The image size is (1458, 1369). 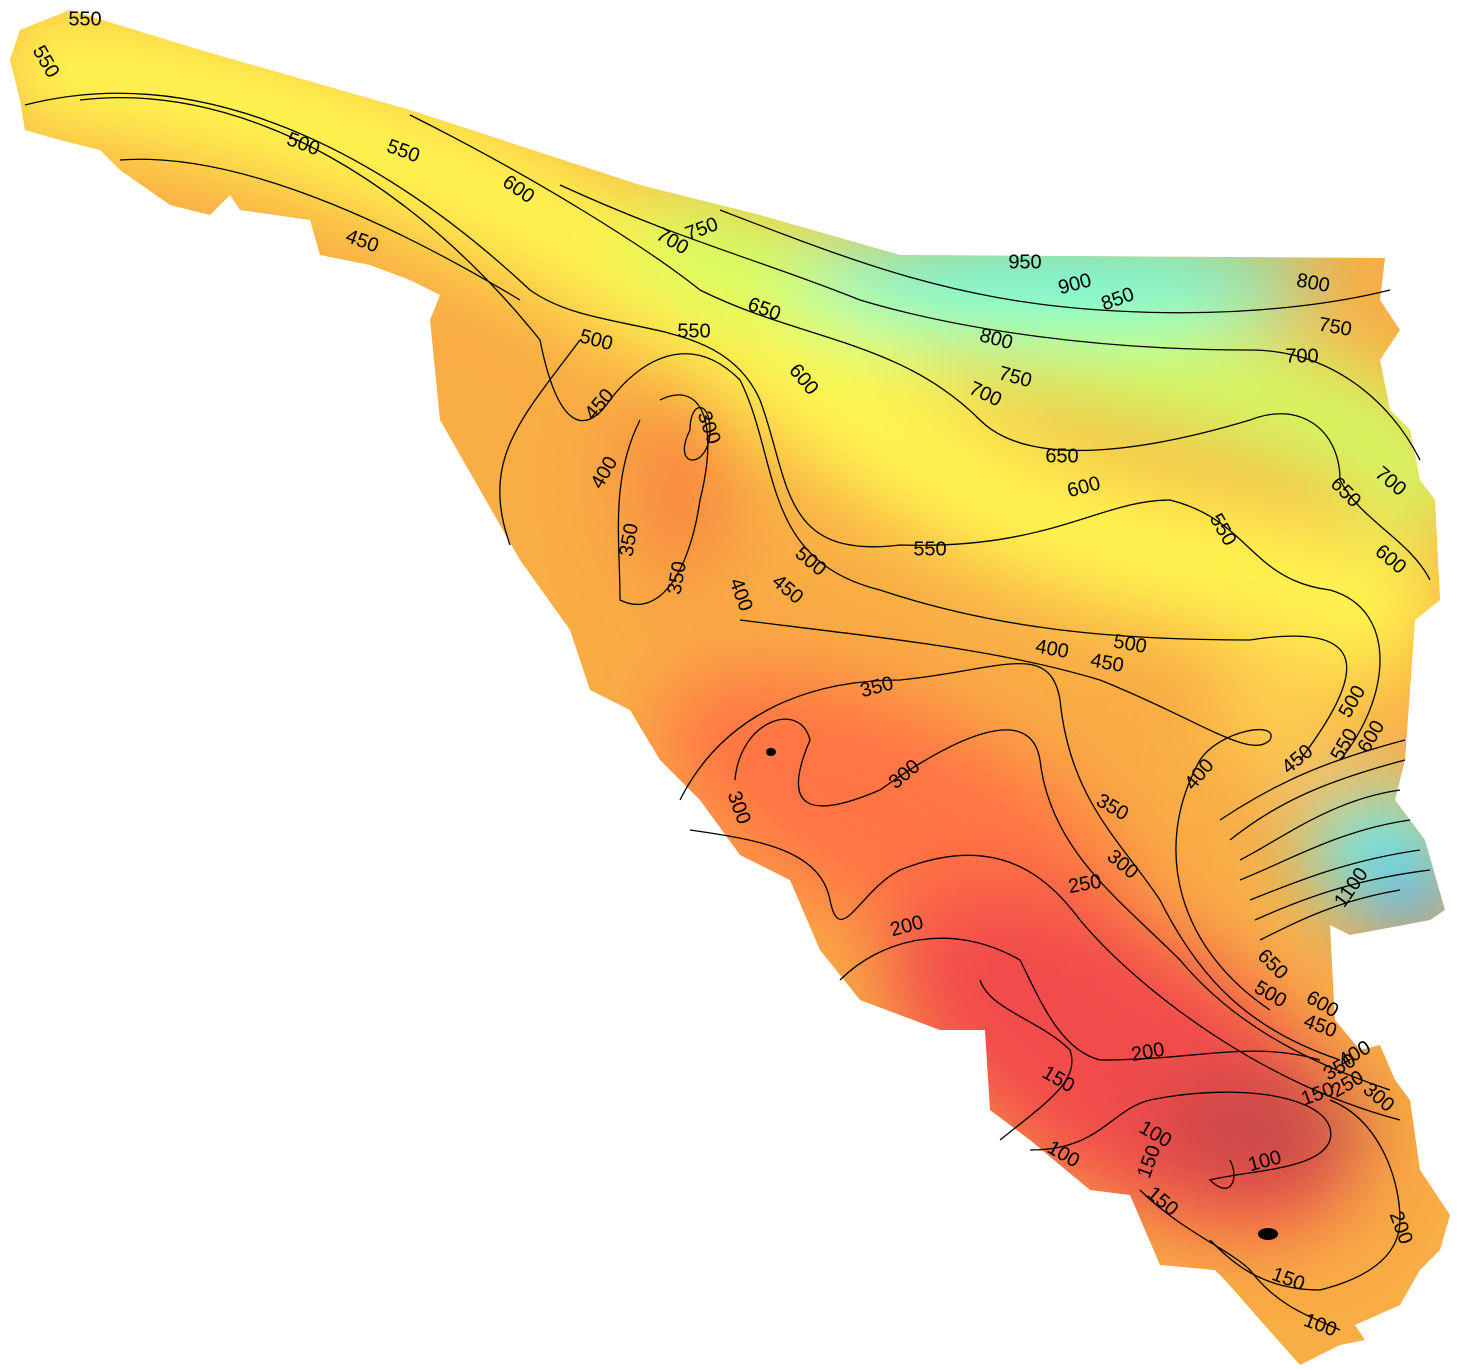 I want to click on contour-label: 950, so click(x=1024, y=262).